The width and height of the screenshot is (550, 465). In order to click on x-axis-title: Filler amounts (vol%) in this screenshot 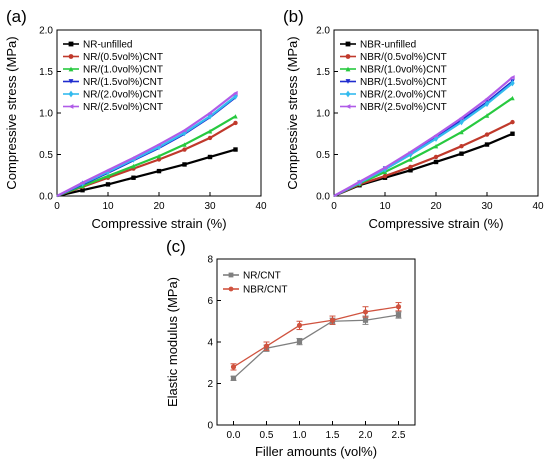, I will do `click(316, 451)`.